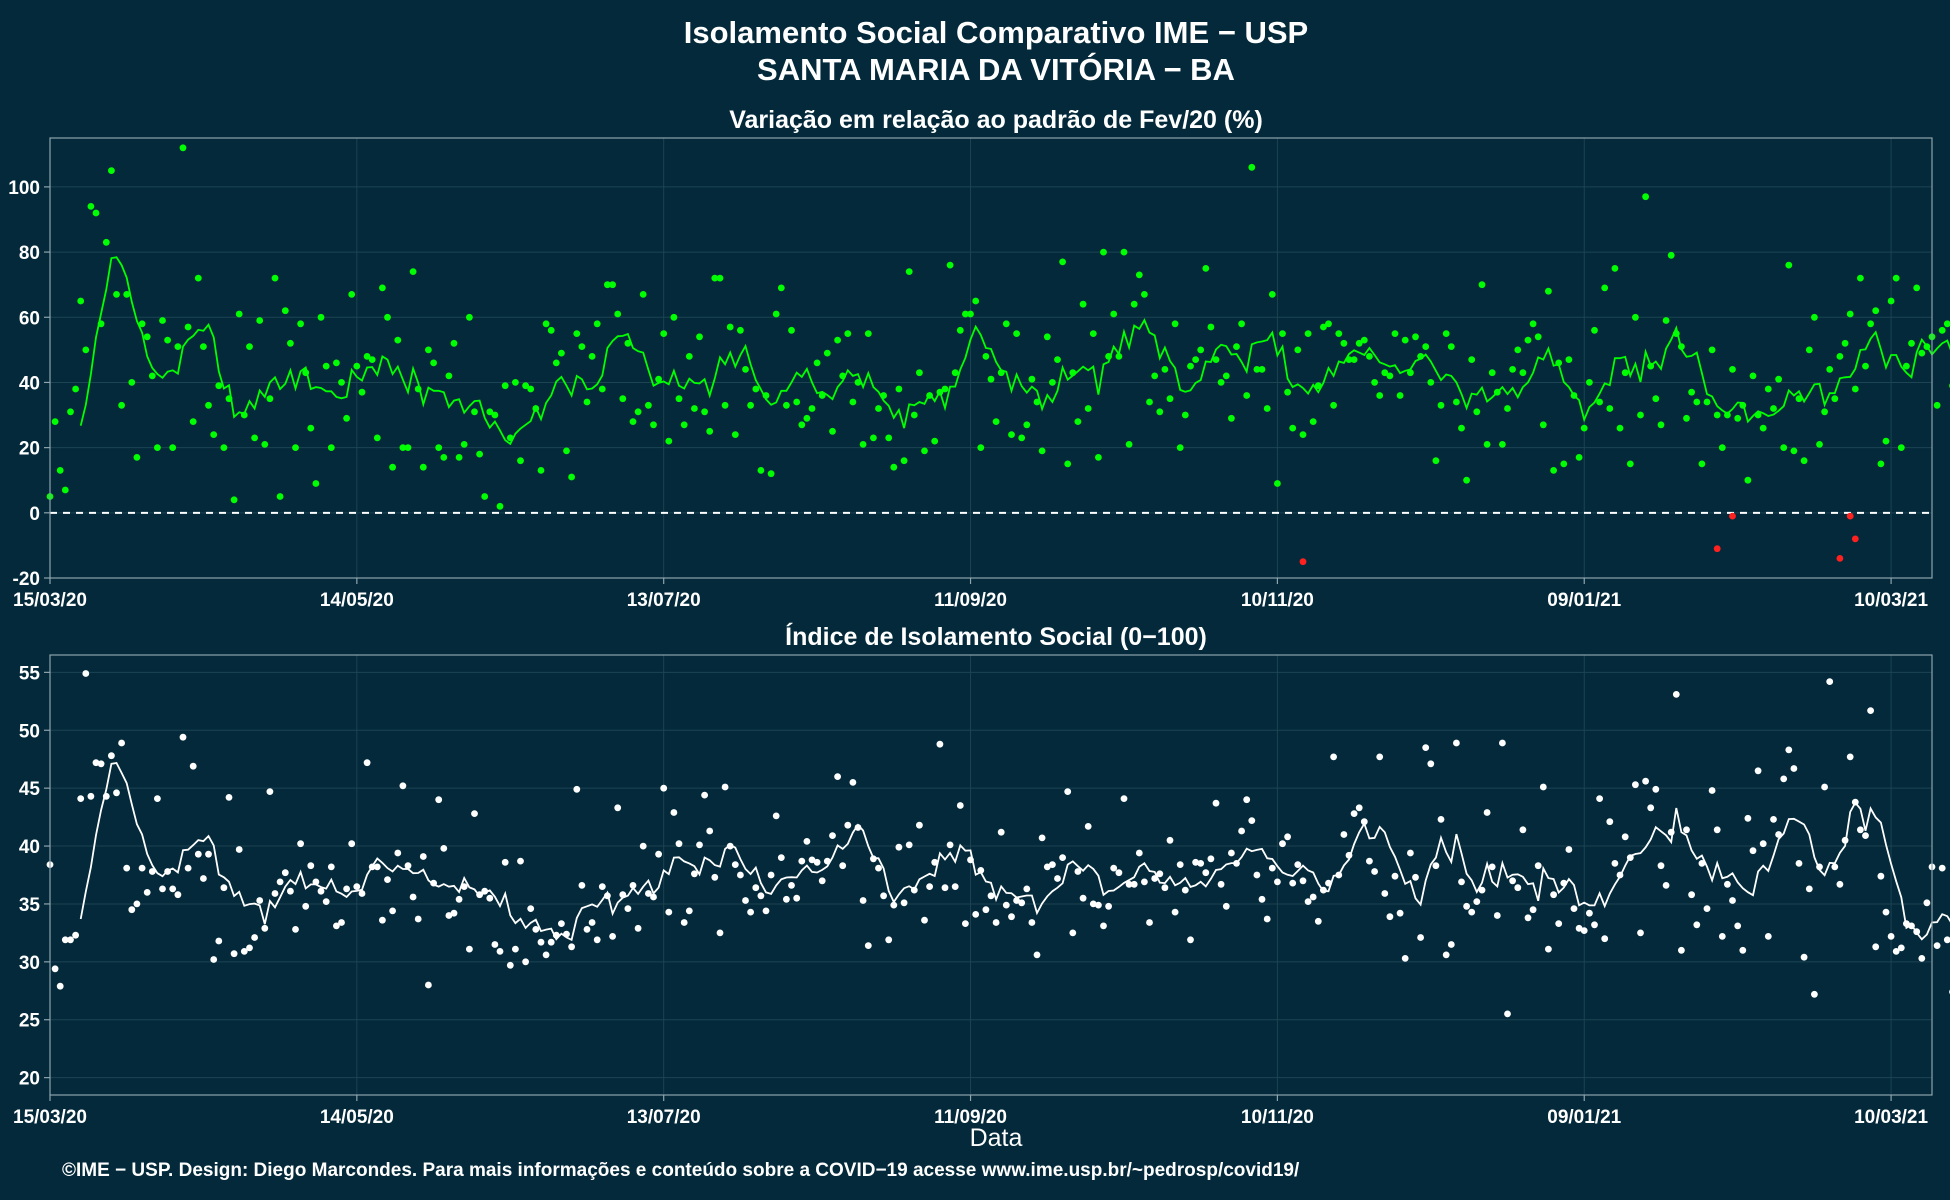 Image resolution: width=1950 pixels, height=1200 pixels. Describe the element at coordinates (29, 383) in the screenshot. I see `y-tick-label: 40` at that location.